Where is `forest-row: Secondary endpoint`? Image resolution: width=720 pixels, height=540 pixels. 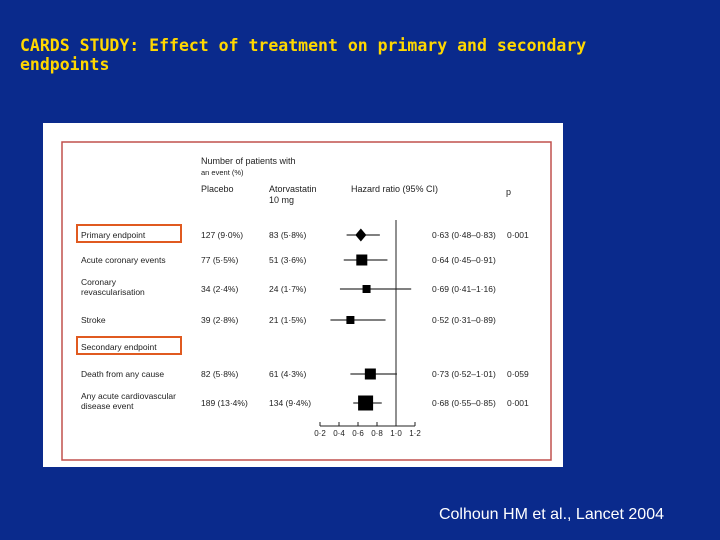
forest-row: Secondary endpoint is located at coordinates (129, 345).